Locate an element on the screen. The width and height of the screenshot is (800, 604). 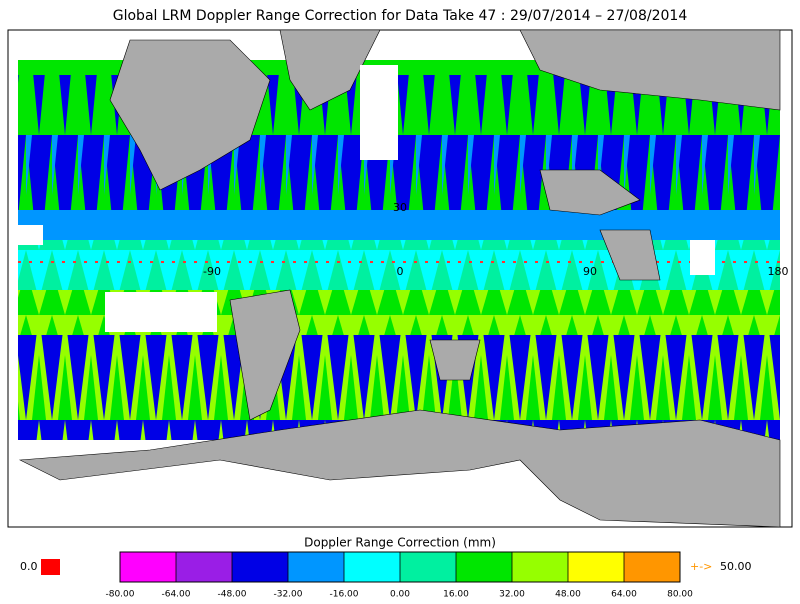
lon-label: 180 is located at coordinates (778, 271).